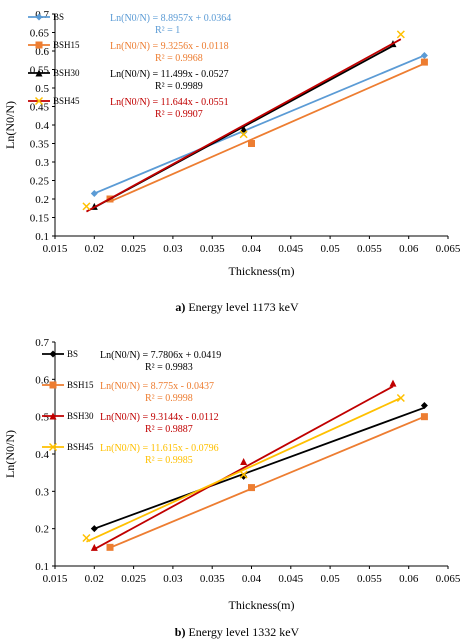 Image resolution: width=474 pixels, height=641 pixels. Describe the element at coordinates (169, 46) in the screenshot. I see `equation-BSH15: Ln(N0/N) = 9.3256x - 0.0118` at that location.